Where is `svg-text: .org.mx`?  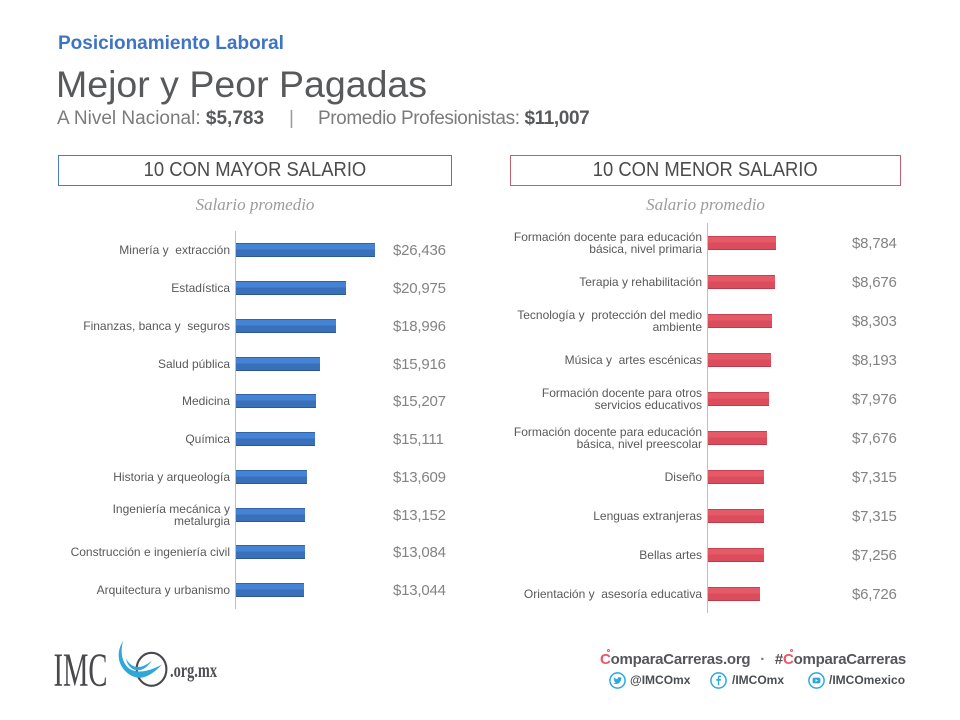 svg-text: .org.mx is located at coordinates (193, 671).